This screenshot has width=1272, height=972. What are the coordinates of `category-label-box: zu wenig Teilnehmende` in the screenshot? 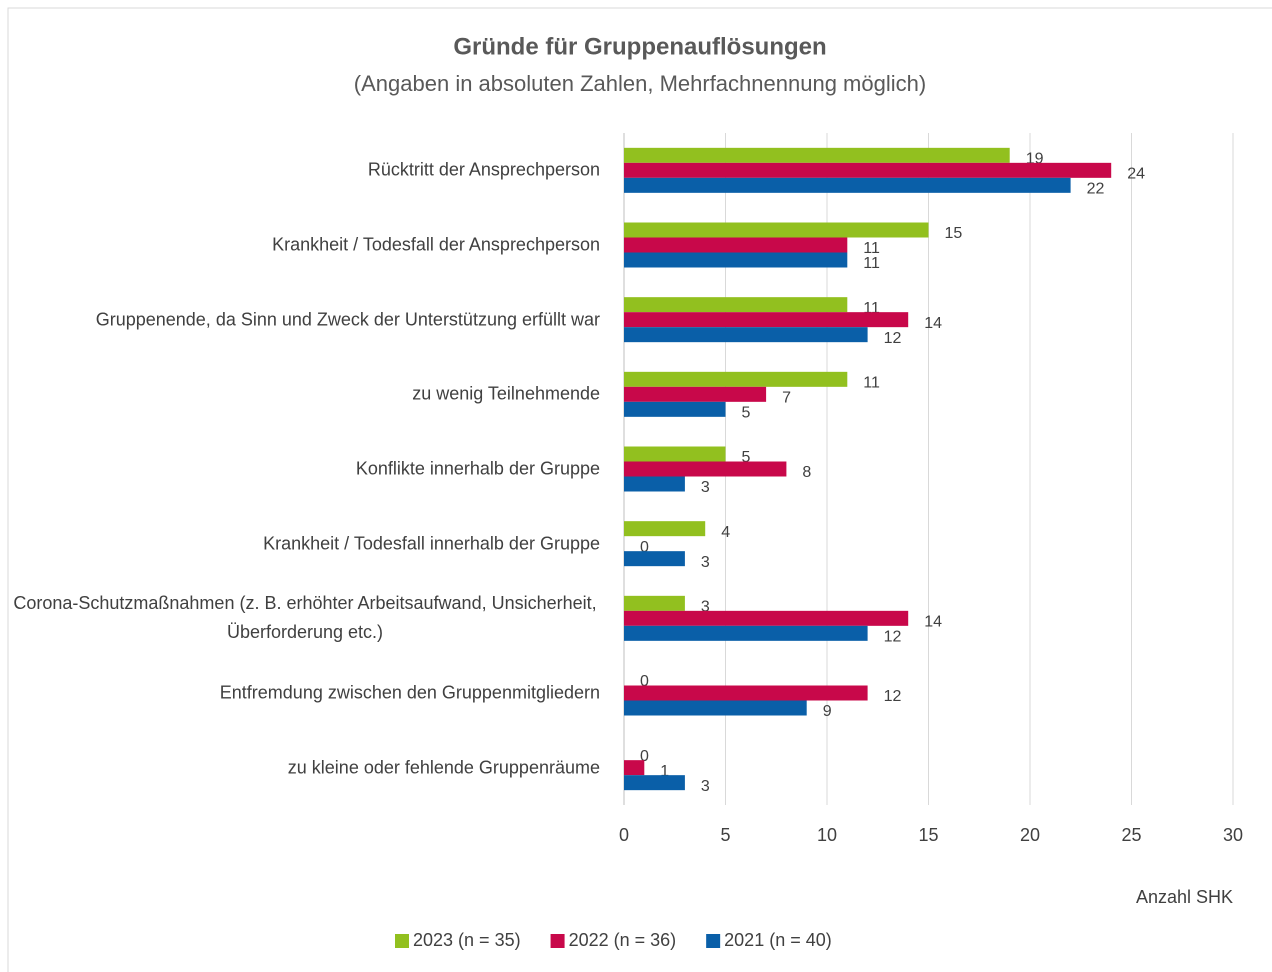 It's located at (506, 394).